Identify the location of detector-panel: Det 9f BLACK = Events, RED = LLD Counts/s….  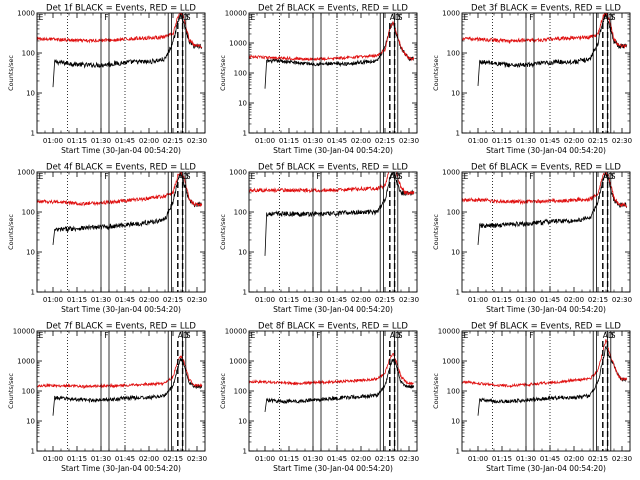
(532, 398).